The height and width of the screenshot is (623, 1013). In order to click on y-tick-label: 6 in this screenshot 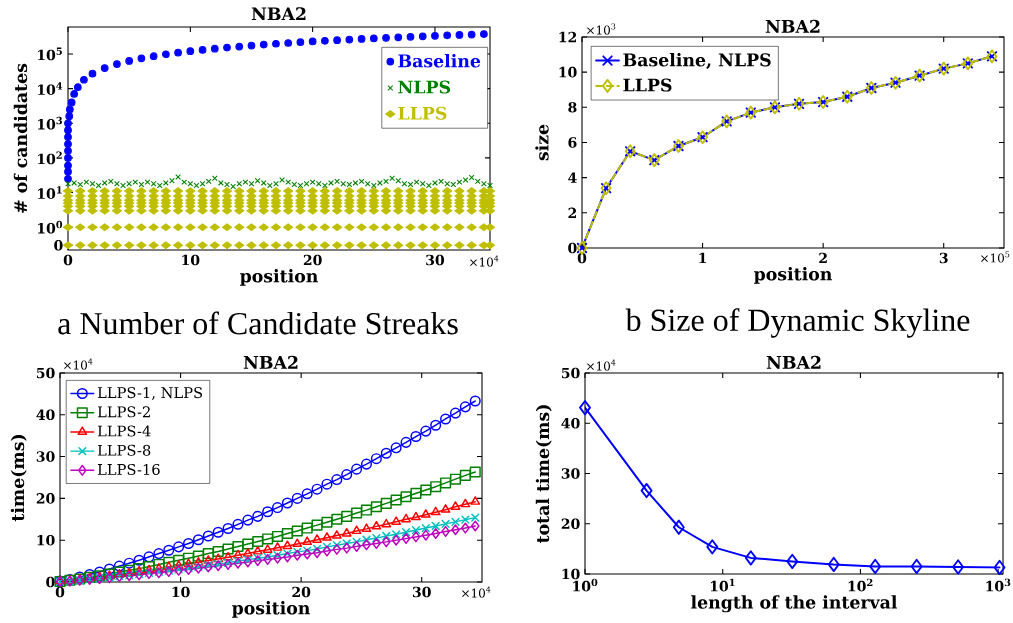, I will do `click(572, 142)`.